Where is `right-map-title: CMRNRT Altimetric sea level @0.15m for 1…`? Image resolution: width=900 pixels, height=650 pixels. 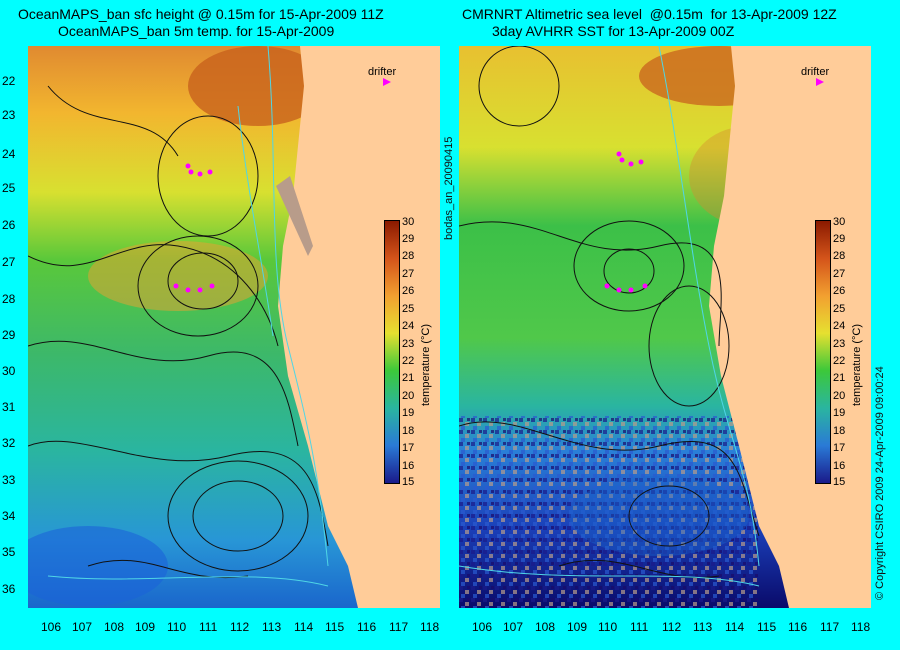 right-map-title: CMRNRT Altimetric sea level @0.15m for 1… is located at coordinates (649, 22).